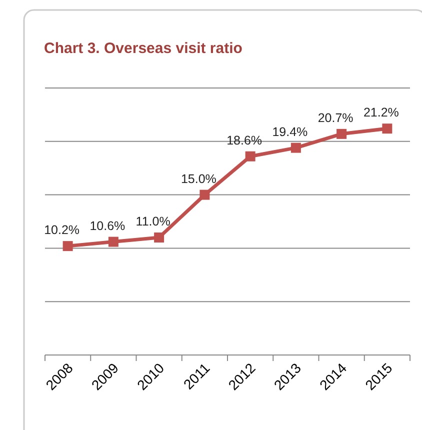 The width and height of the screenshot is (422, 430). I want to click on data-label: 10.6%, so click(108, 225).